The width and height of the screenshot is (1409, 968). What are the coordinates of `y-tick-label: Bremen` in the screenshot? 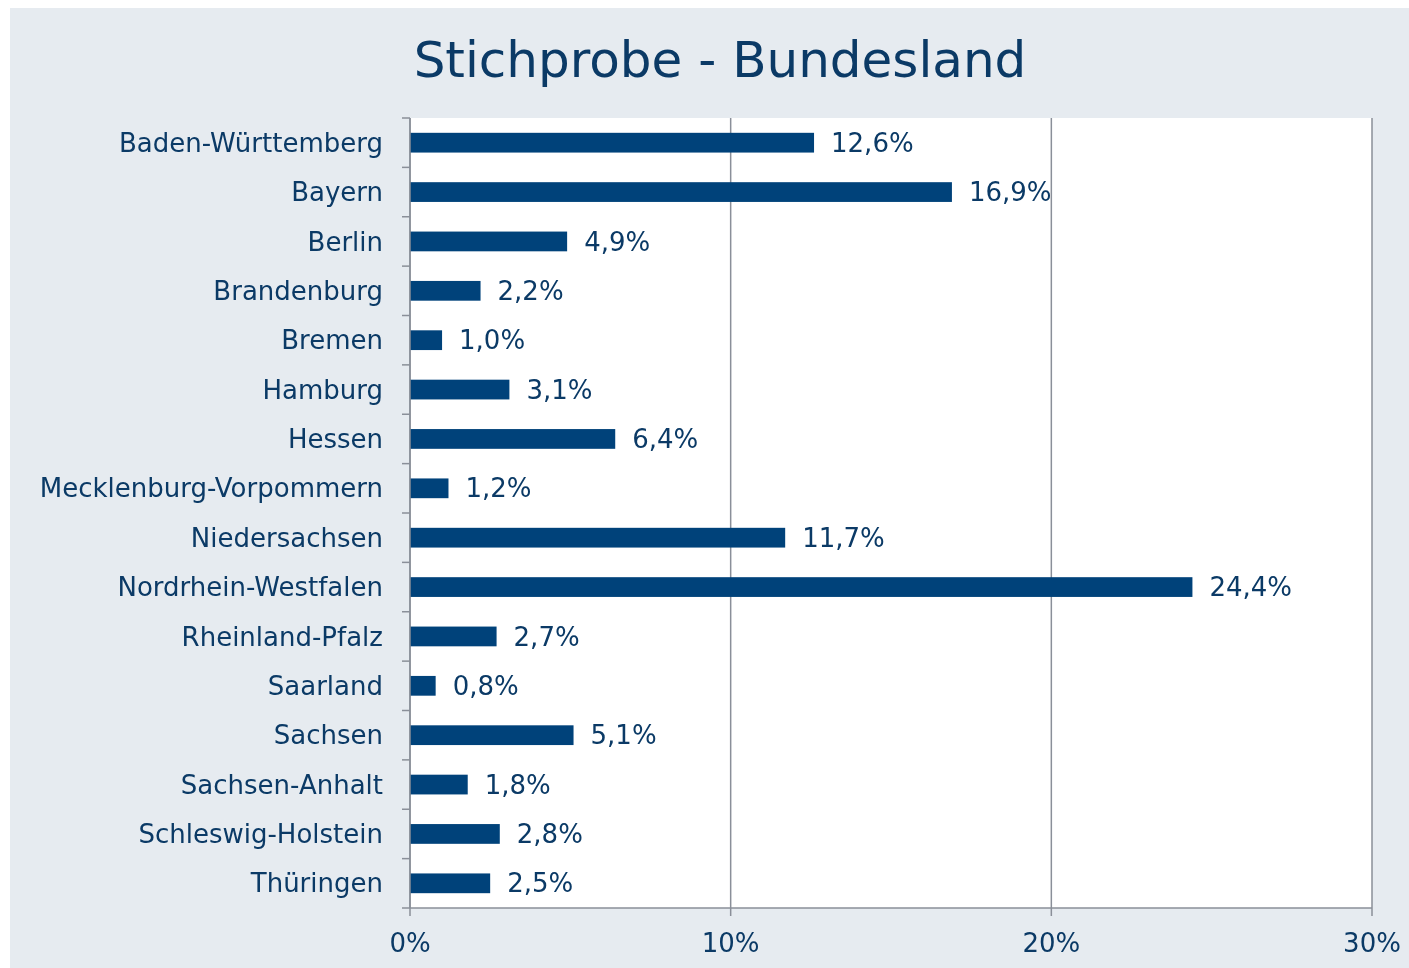 It's located at (332, 340).